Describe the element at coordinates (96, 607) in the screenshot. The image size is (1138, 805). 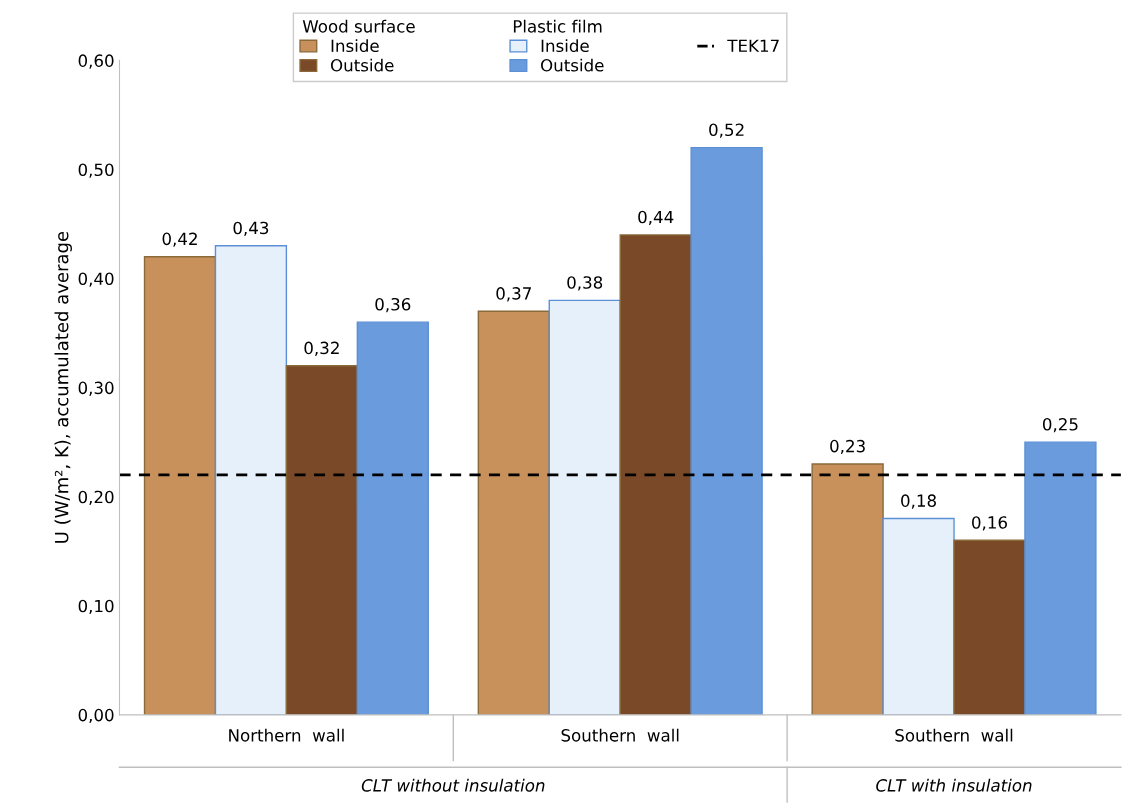
I see `y-tick-label: 0,10` at that location.